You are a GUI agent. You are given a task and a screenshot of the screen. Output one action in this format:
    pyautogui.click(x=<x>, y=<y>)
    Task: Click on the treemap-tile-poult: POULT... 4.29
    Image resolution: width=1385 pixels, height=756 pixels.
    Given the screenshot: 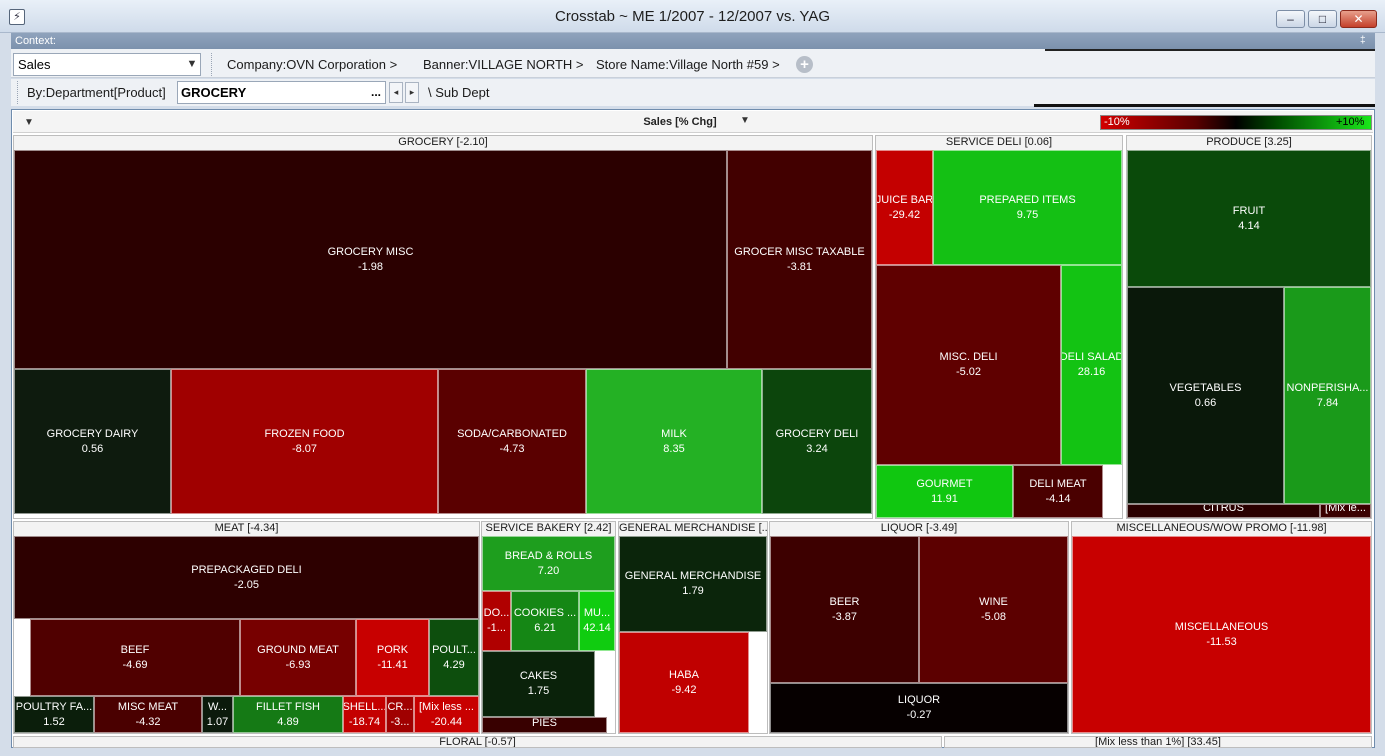 What is the action you would take?
    pyautogui.click(x=454, y=657)
    